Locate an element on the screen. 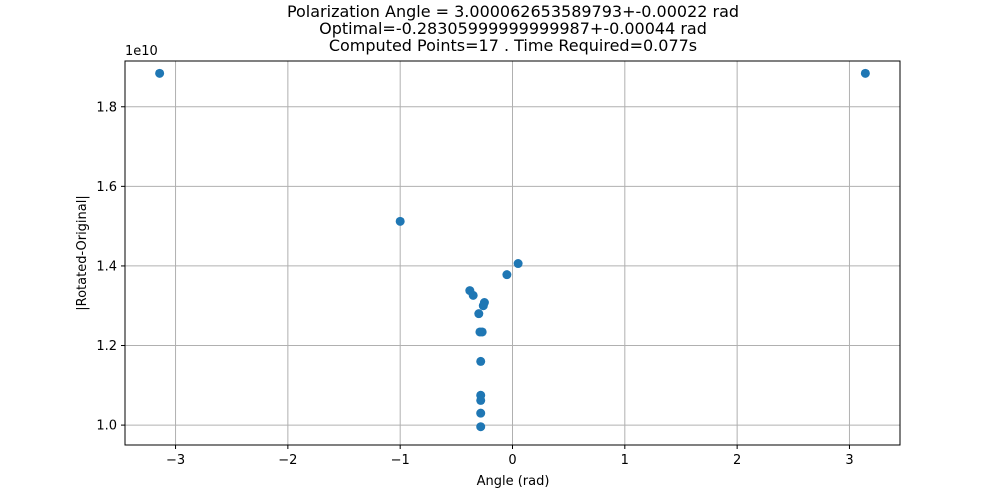  y-tick-label: 1.8 is located at coordinates (106, 107).